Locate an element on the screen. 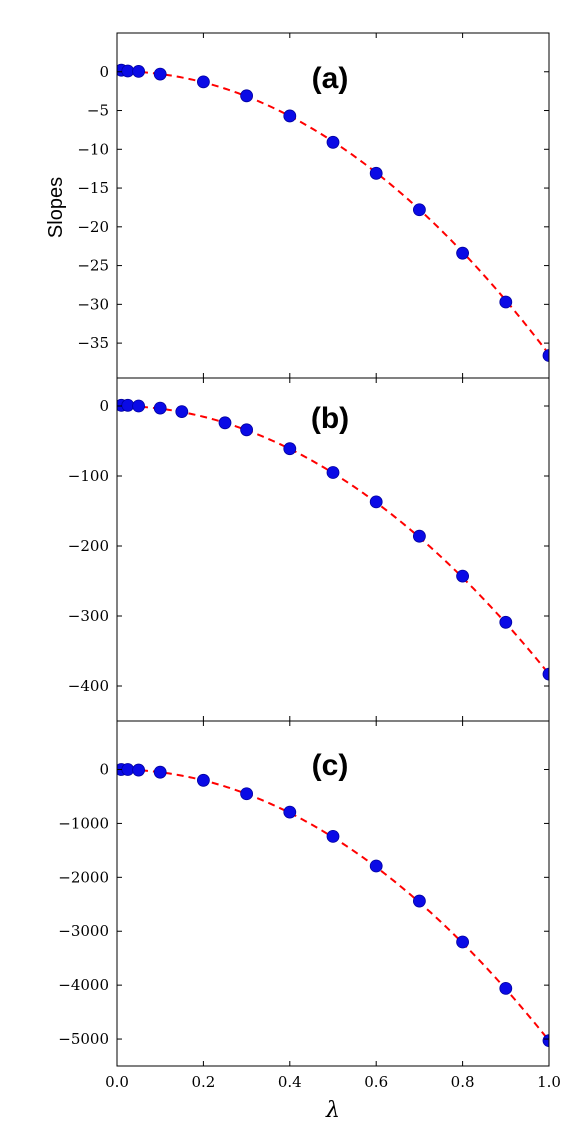  y-tick-label: −300 is located at coordinates (88, 616).